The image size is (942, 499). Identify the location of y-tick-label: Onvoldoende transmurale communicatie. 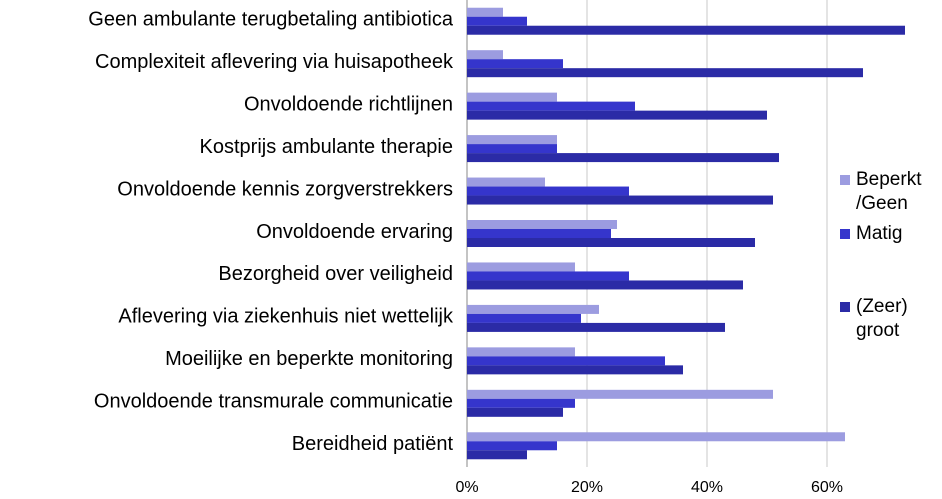
(273, 402).